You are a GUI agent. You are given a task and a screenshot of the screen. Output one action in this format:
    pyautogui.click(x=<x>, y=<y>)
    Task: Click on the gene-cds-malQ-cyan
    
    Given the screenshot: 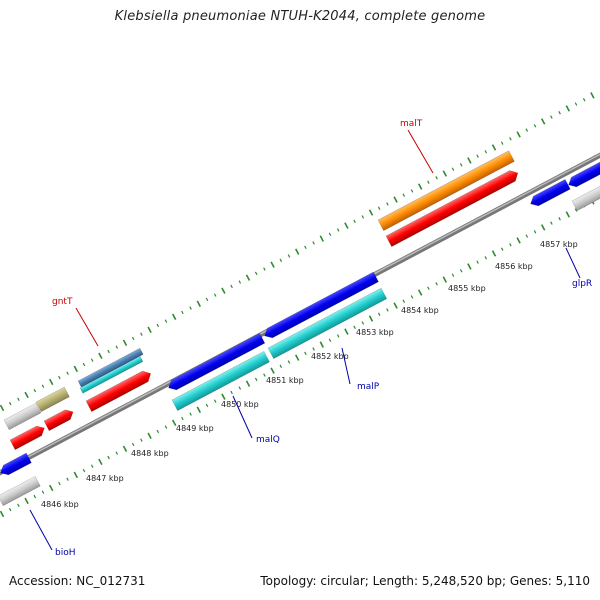 What is the action you would take?
    pyautogui.click(x=220, y=381)
    